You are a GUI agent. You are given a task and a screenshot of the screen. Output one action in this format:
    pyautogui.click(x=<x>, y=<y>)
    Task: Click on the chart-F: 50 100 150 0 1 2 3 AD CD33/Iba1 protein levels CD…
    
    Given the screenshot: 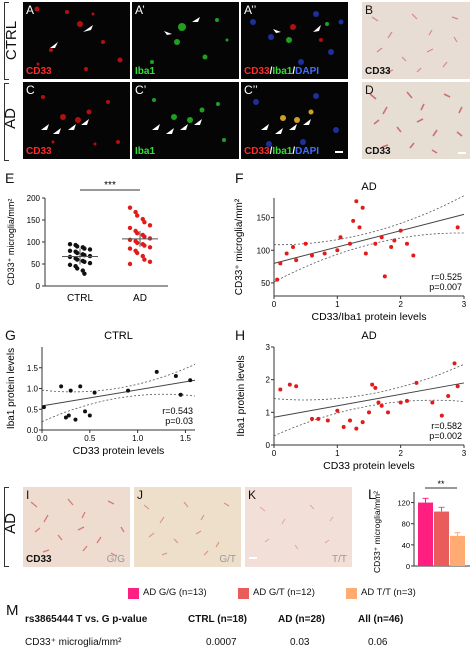 What is the action you would take?
    pyautogui.click(x=350, y=252)
    